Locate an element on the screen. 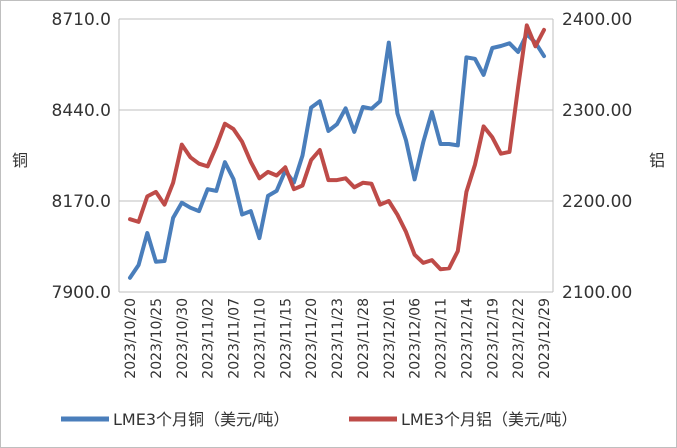  x-tick-label: 2023/11/02 is located at coordinates (209, 338).